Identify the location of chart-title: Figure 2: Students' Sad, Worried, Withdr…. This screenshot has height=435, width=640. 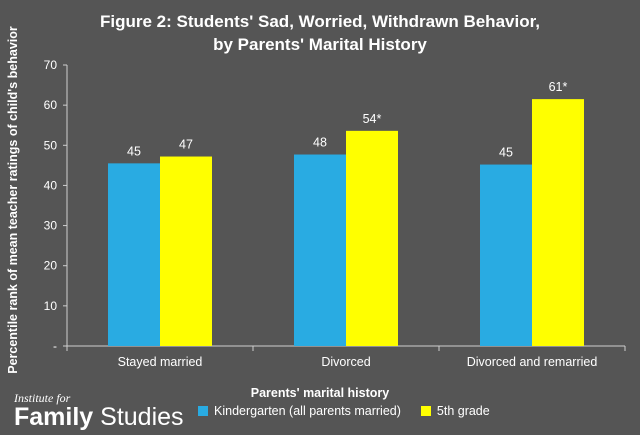
(320, 33).